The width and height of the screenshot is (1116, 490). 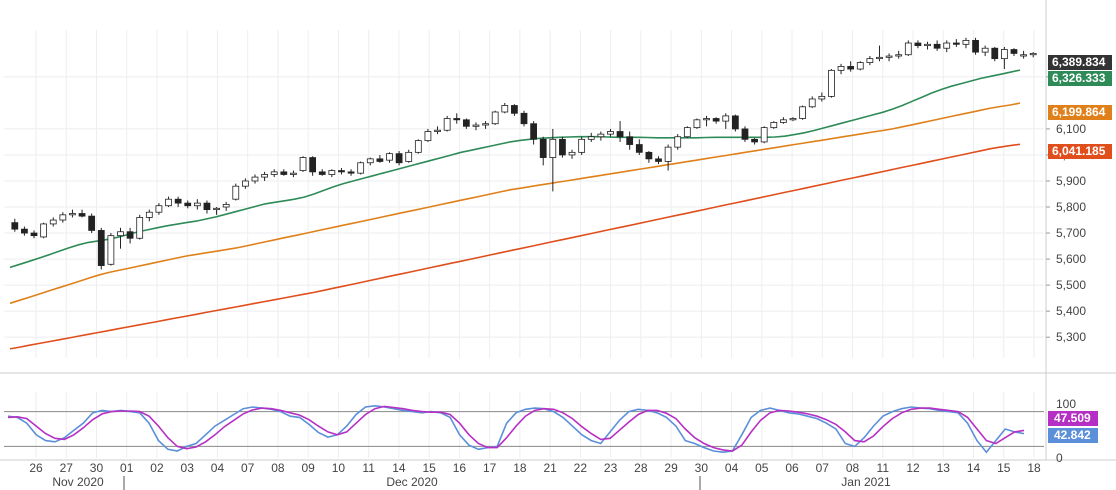 What do you see at coordinates (913, 468) in the screenshot?
I see `x-tick-label: 12` at bounding box center [913, 468].